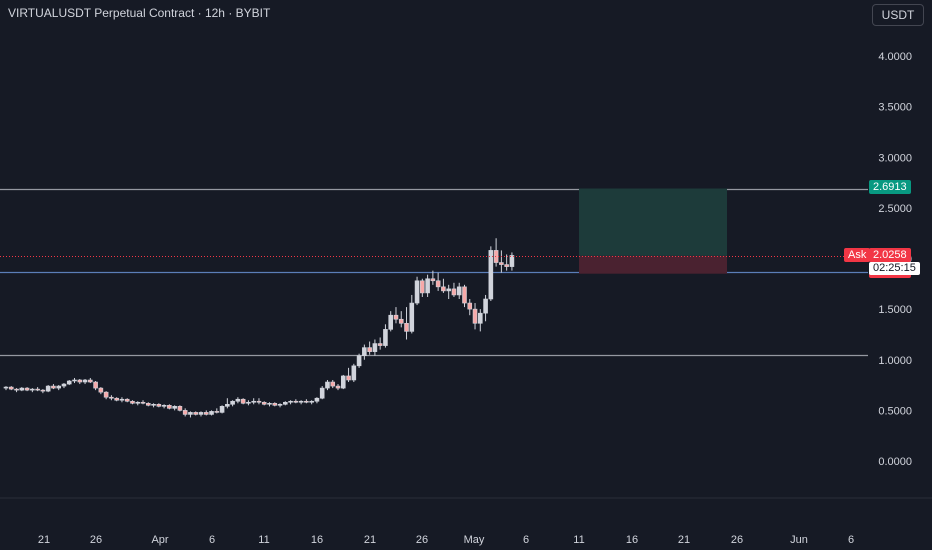 The image size is (932, 550). What do you see at coordinates (474, 540) in the screenshot?
I see `time-tick-label: May` at bounding box center [474, 540].